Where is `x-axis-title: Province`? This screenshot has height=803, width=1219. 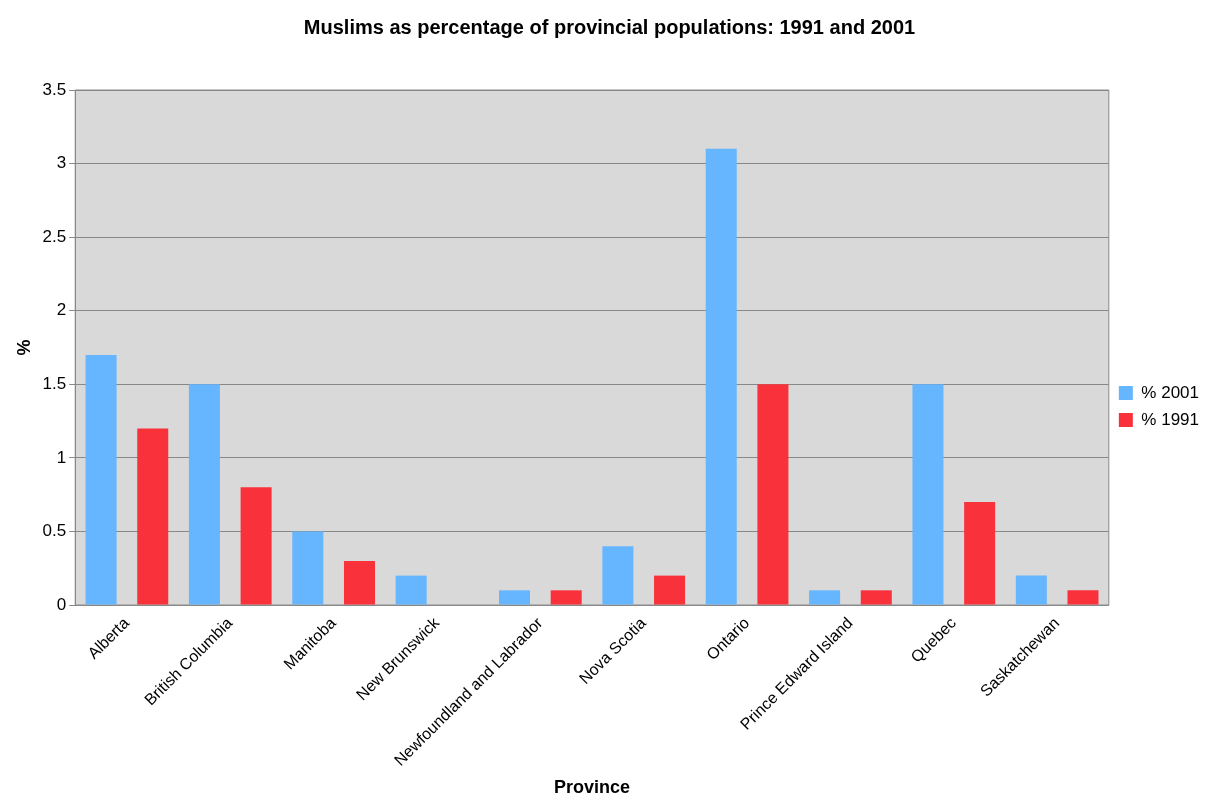 x-axis-title: Province is located at coordinates (592, 787).